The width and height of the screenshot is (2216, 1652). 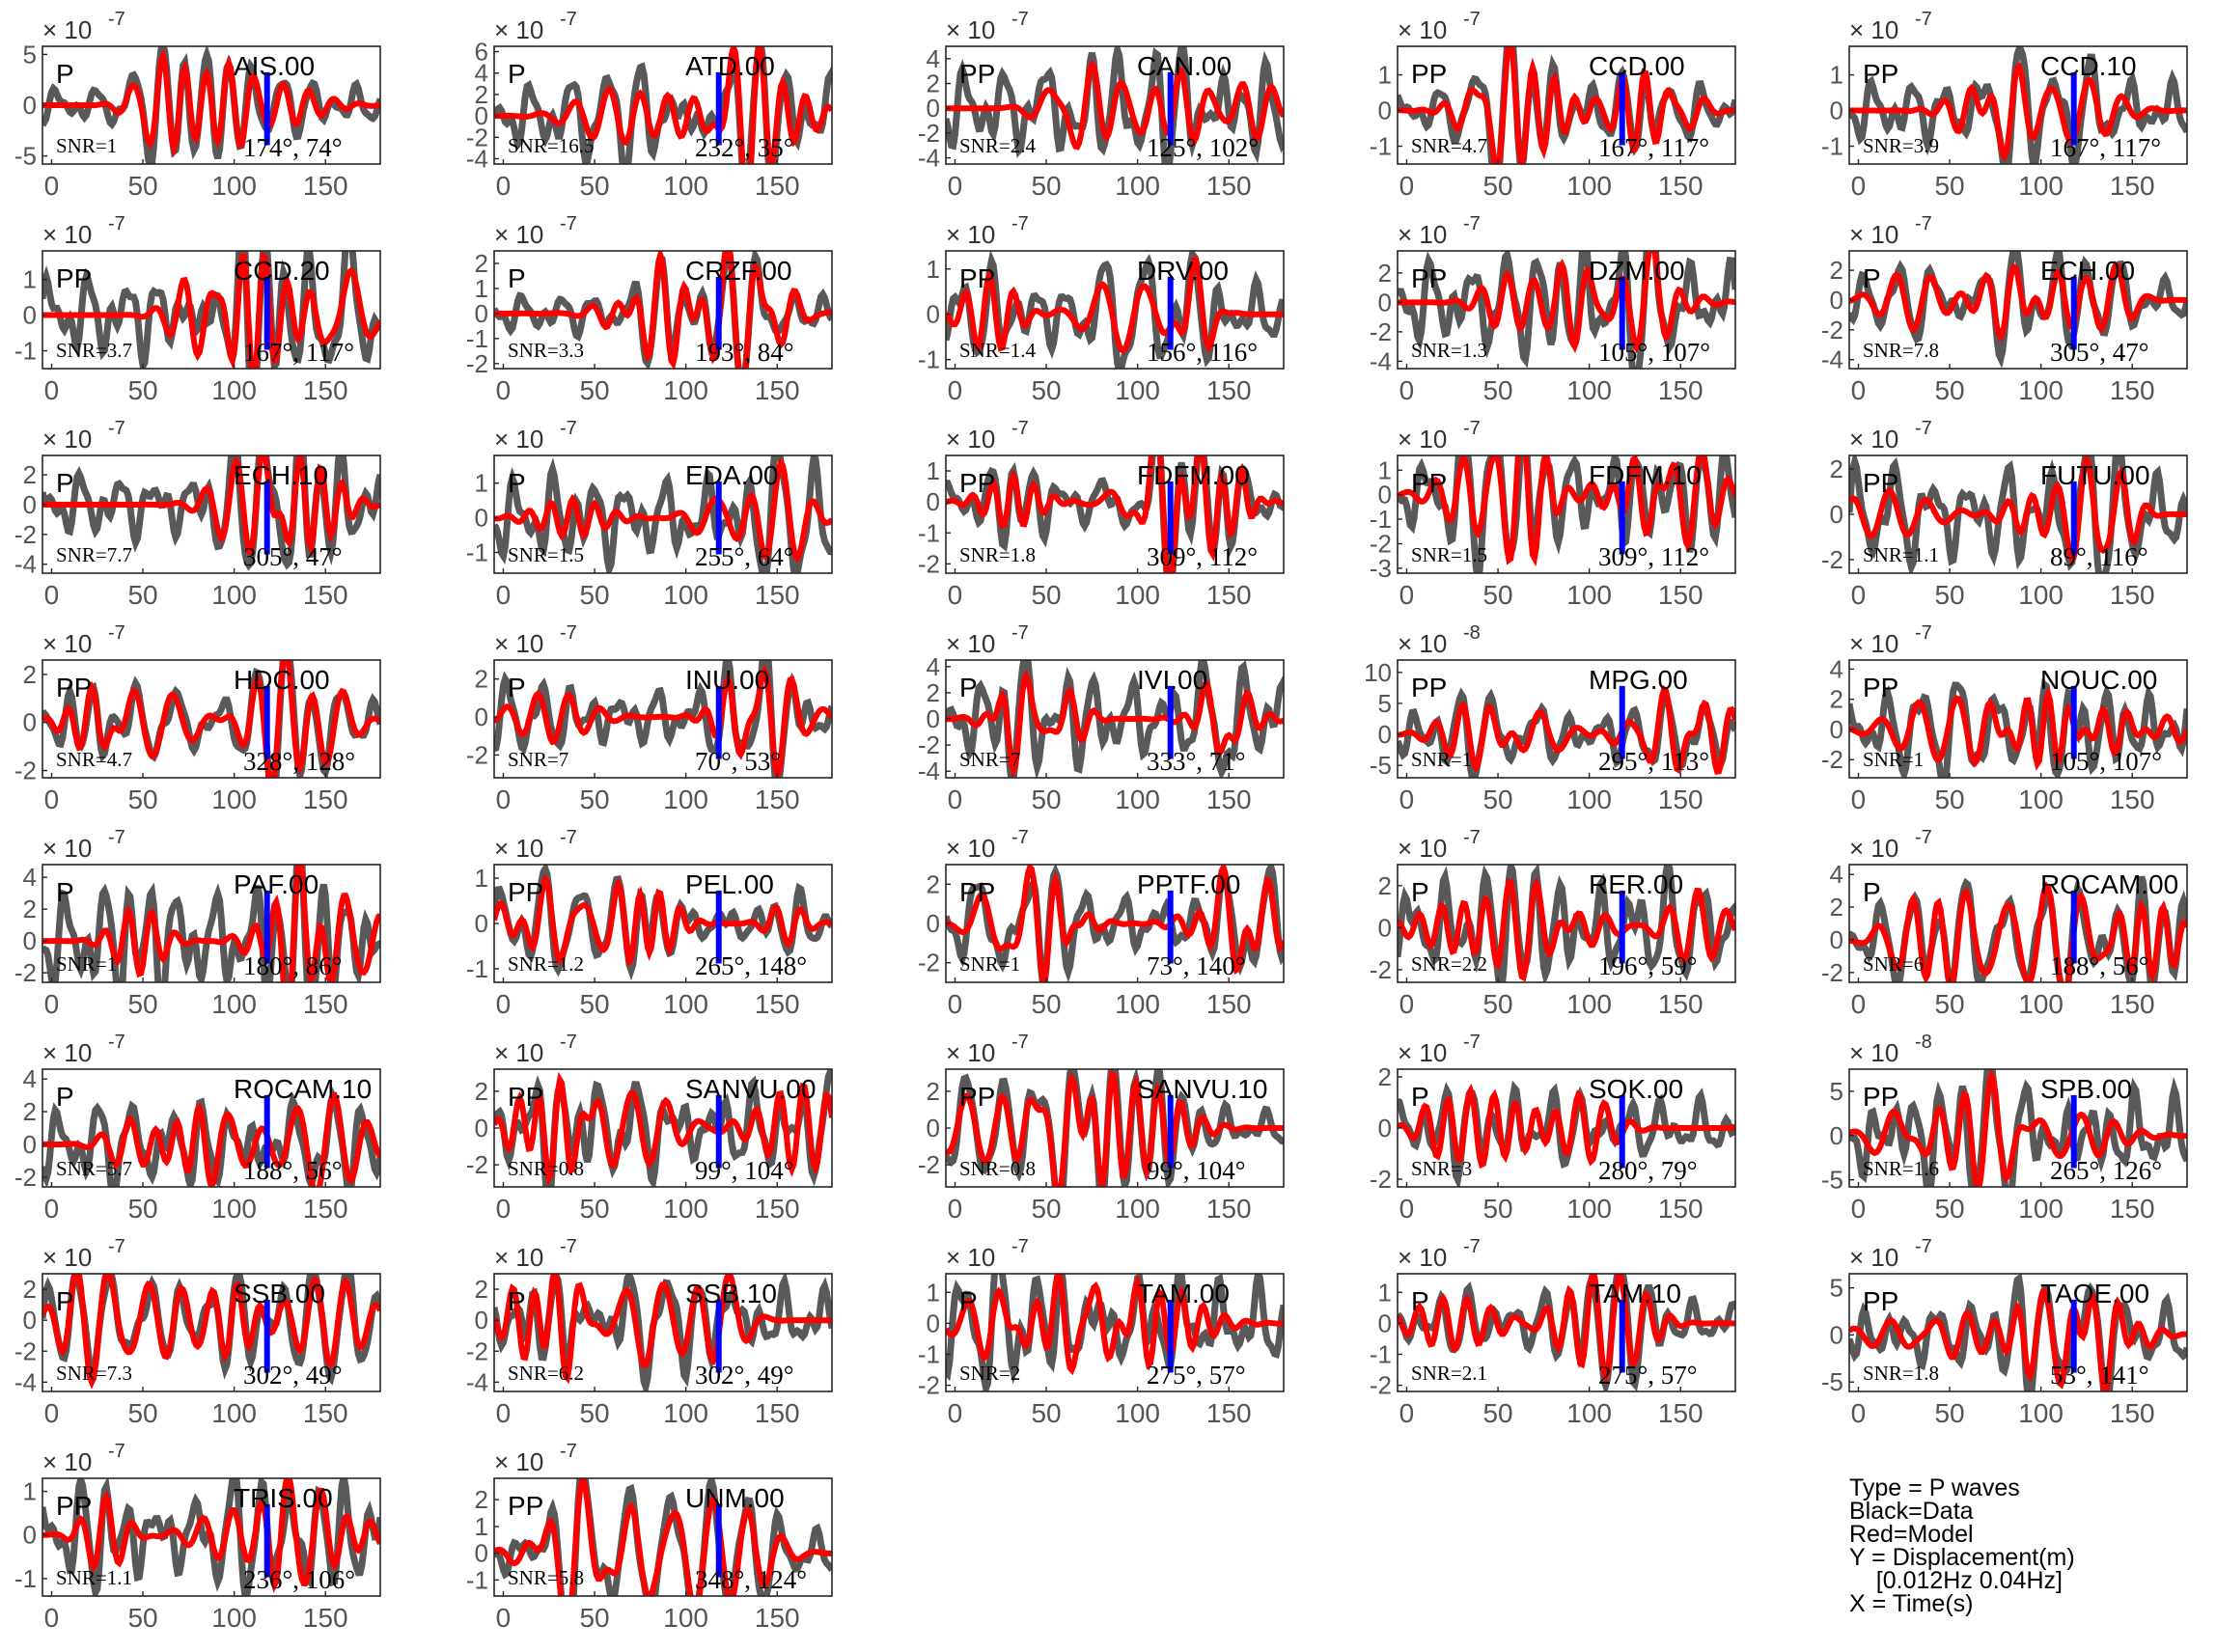 I want to click on legend-line: Type = P waves, so click(x=1934, y=1487).